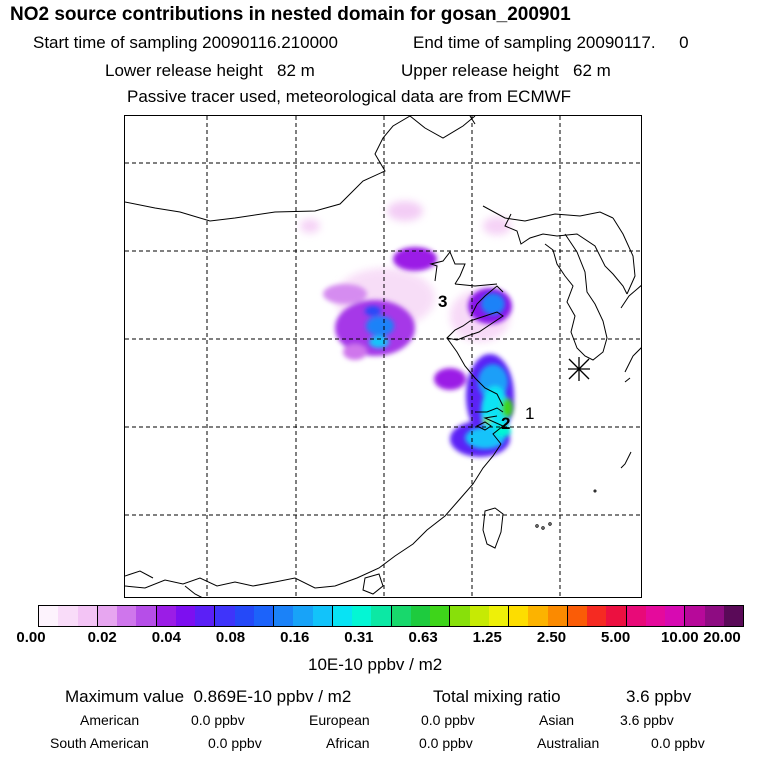  Describe the element at coordinates (443, 301) in the screenshot. I see `source-label-3: 3` at that location.